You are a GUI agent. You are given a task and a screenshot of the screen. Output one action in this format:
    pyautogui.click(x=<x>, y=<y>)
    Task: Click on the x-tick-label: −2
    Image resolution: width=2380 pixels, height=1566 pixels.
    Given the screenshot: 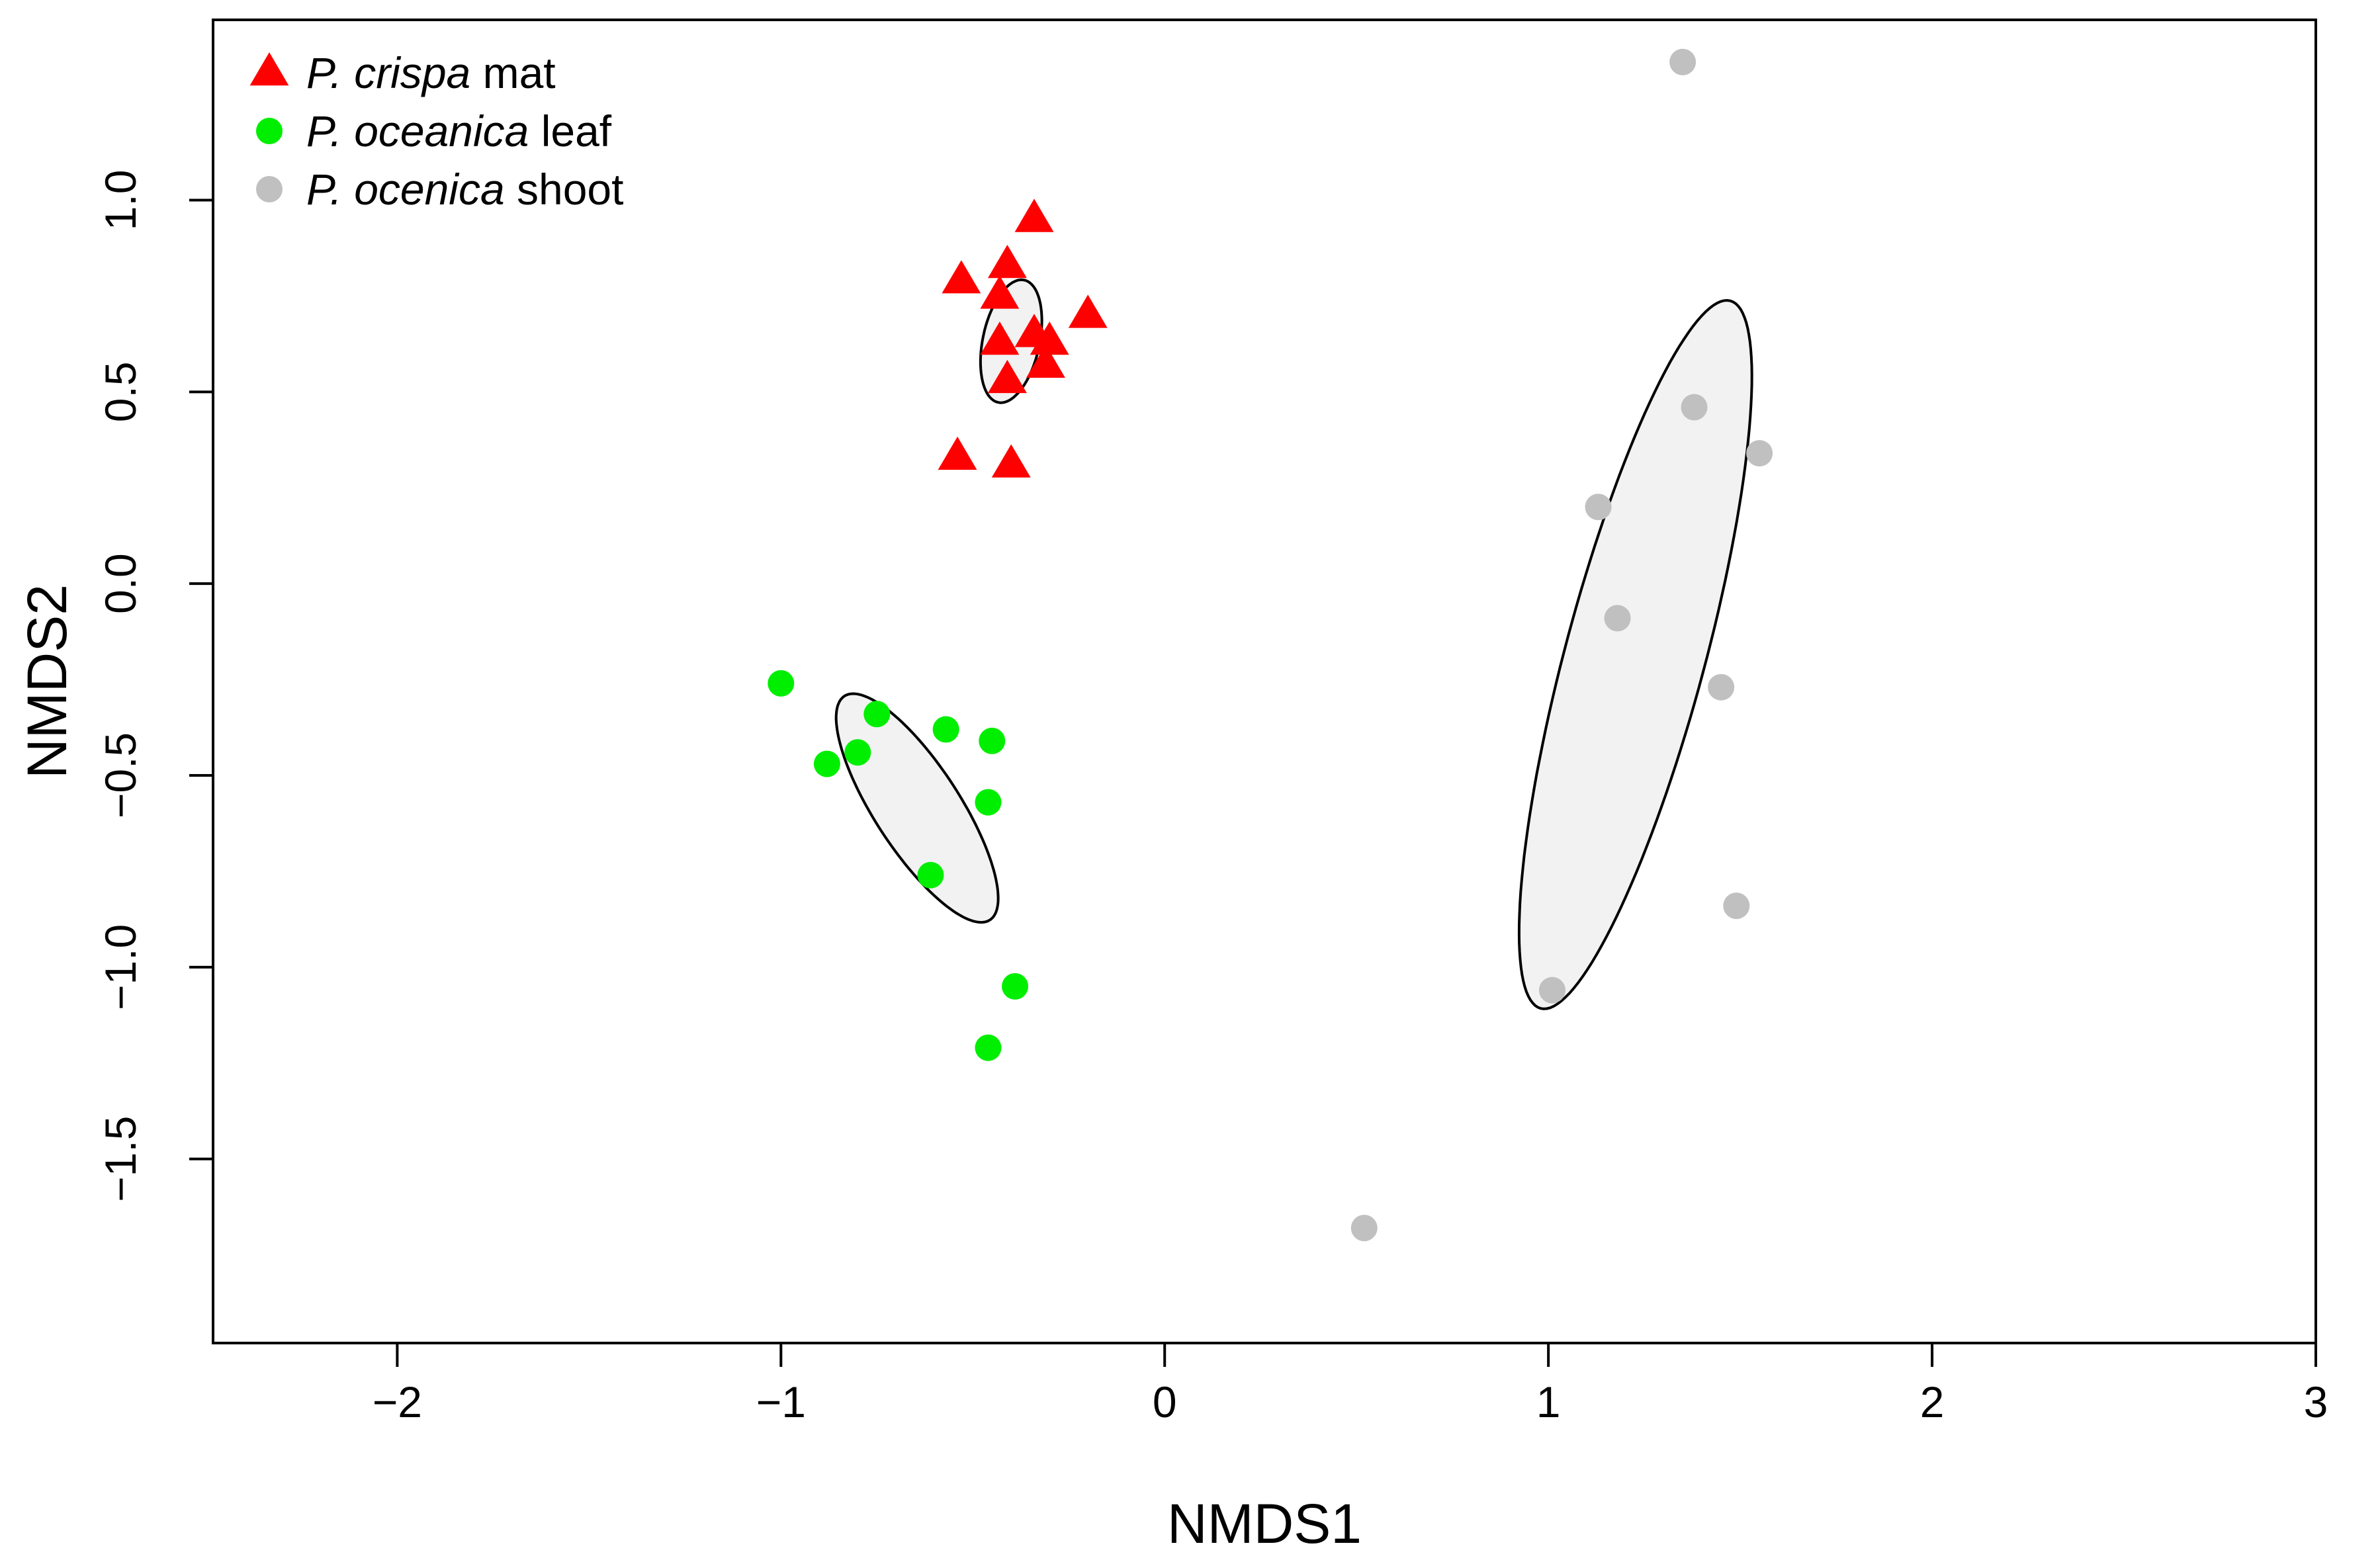 What is the action you would take?
    pyautogui.click(x=397, y=1402)
    